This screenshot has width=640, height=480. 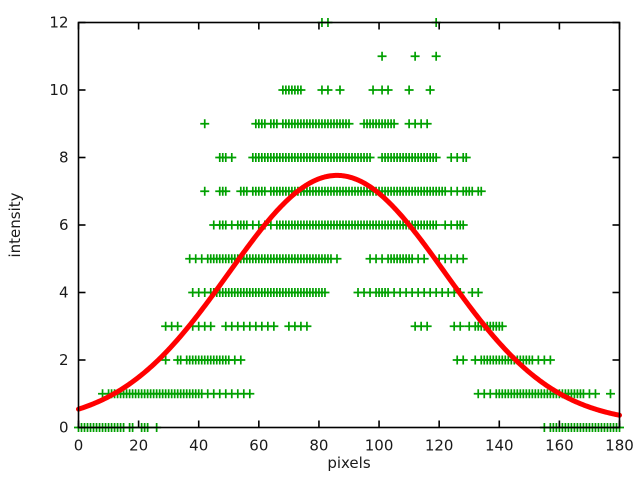 I want to click on x-axis-tick-labels: 0 20 40 60 80 100 120 140 160 180, so click(x=354, y=446).